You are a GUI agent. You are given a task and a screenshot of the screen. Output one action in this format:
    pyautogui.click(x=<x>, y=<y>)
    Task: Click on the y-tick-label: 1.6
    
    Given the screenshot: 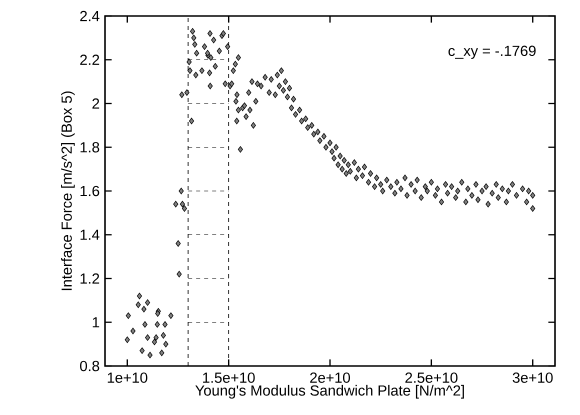 What is the action you would take?
    pyautogui.click(x=90, y=191)
    